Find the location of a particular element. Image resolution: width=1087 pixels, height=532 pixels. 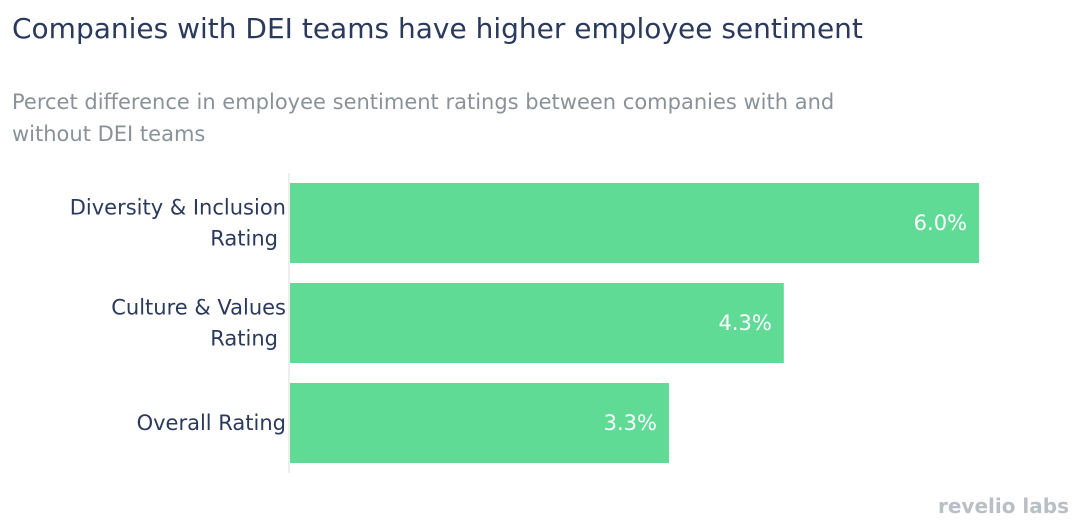

category-label-2: Culture & Values Rating is located at coordinates (198, 323).